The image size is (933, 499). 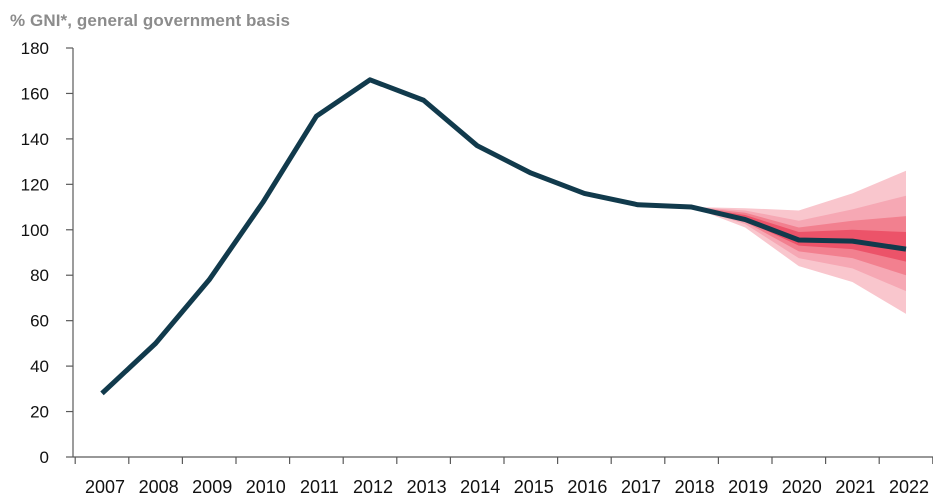 What do you see at coordinates (695, 487) in the screenshot?
I see `x-tick-label: 2018` at bounding box center [695, 487].